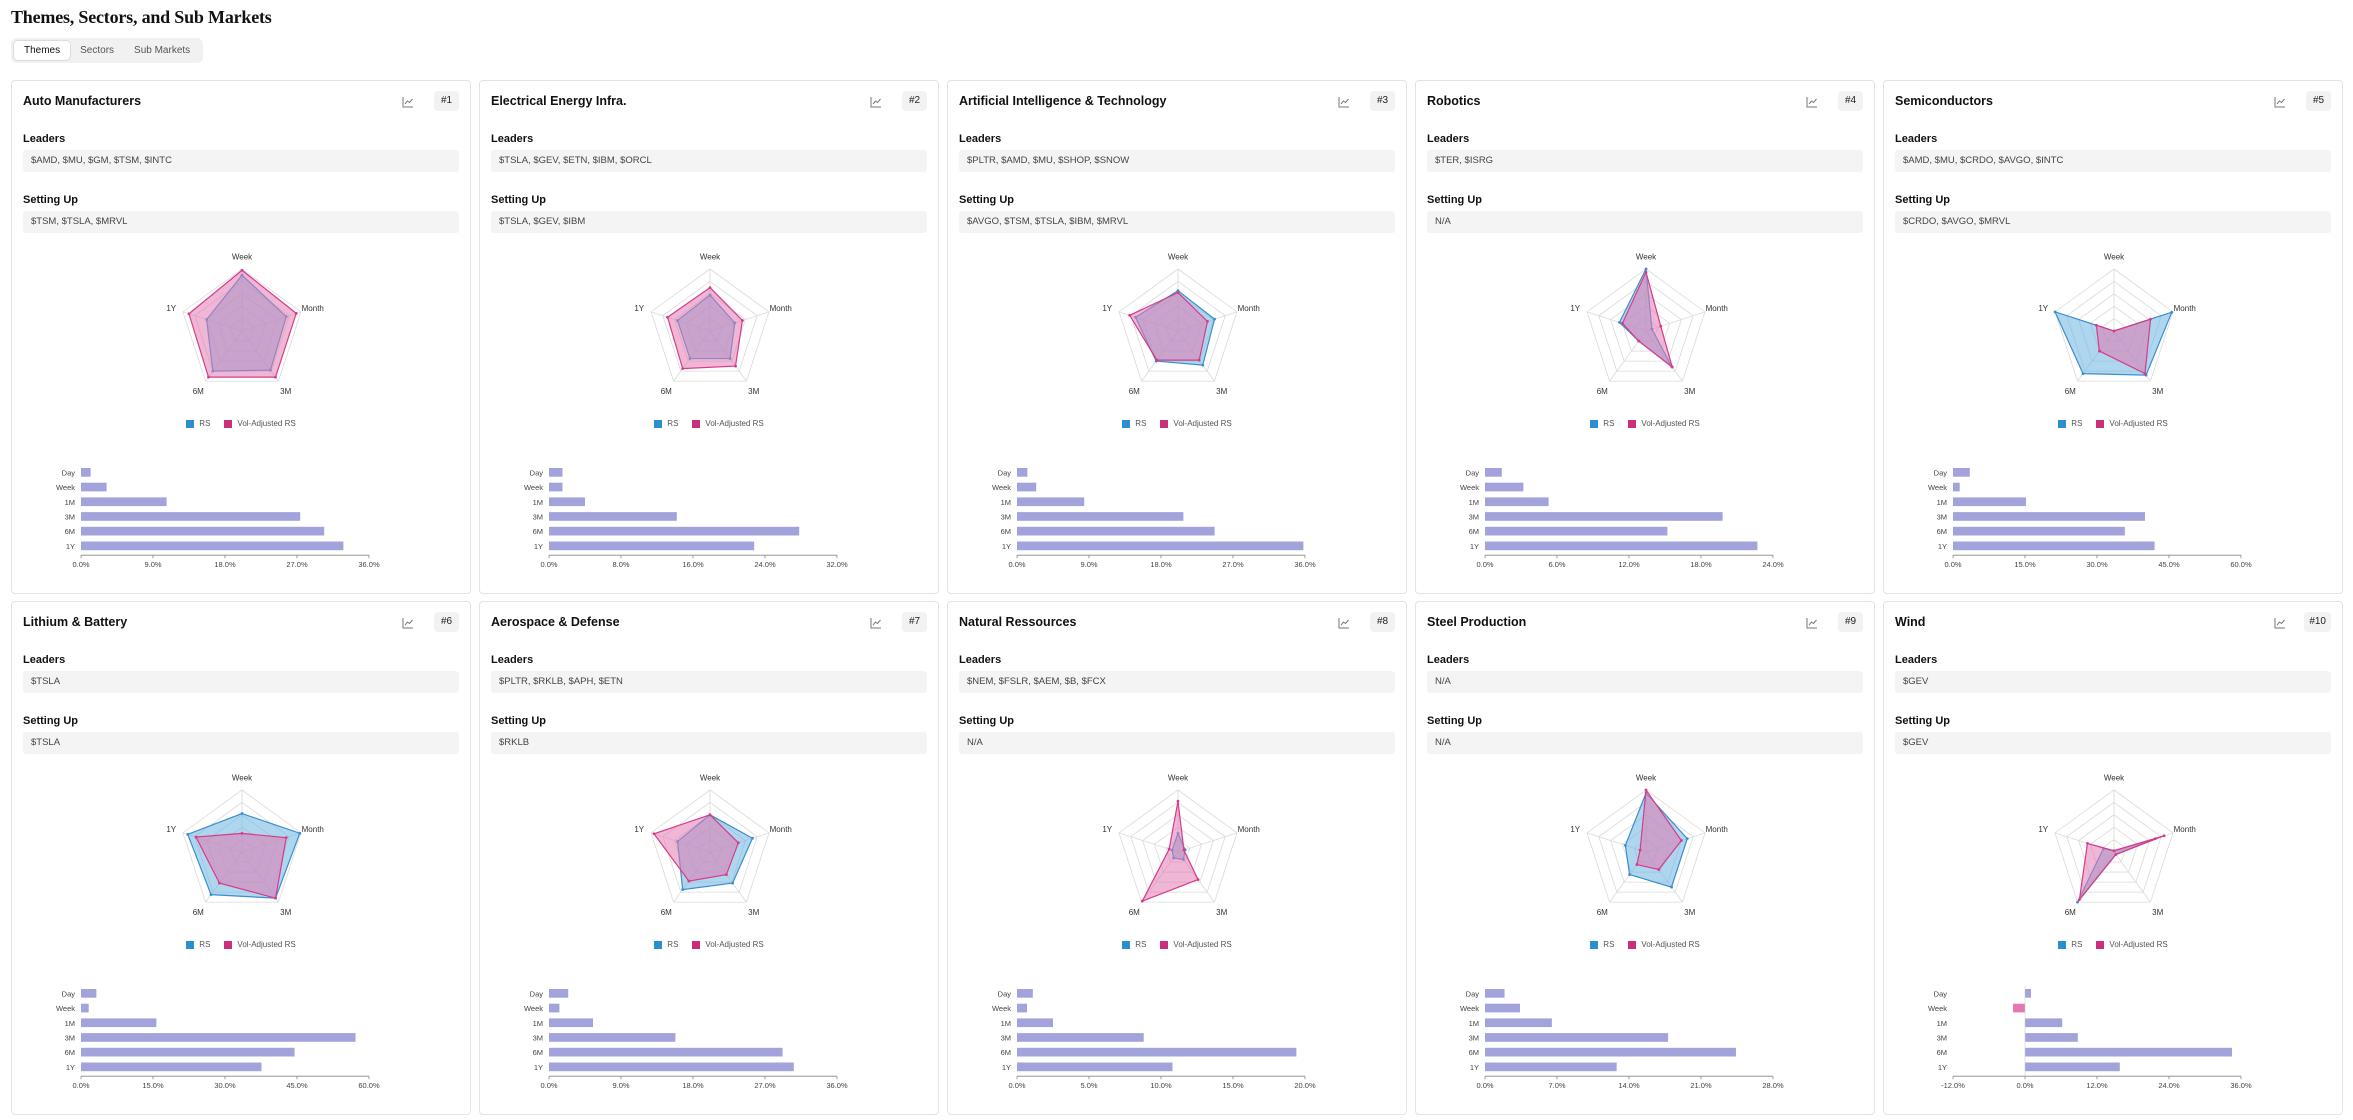 The image size is (2353, 1120). What do you see at coordinates (50, 200) in the screenshot?
I see `setting-up-label: Setting Up` at bounding box center [50, 200].